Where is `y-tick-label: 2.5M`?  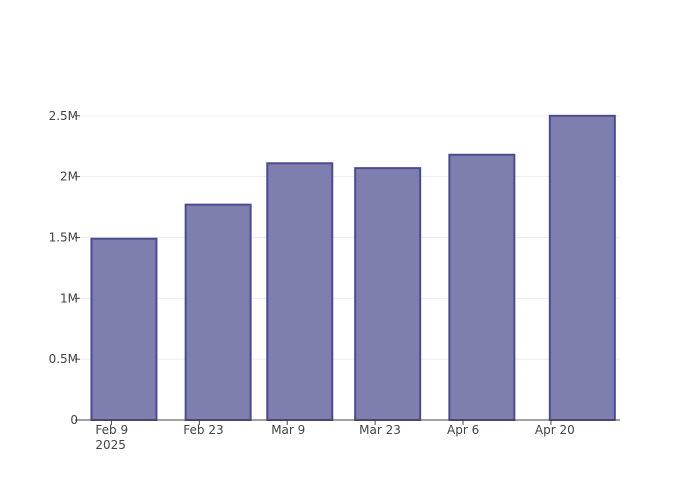
y-tick-label: 2.5M is located at coordinates (63, 116).